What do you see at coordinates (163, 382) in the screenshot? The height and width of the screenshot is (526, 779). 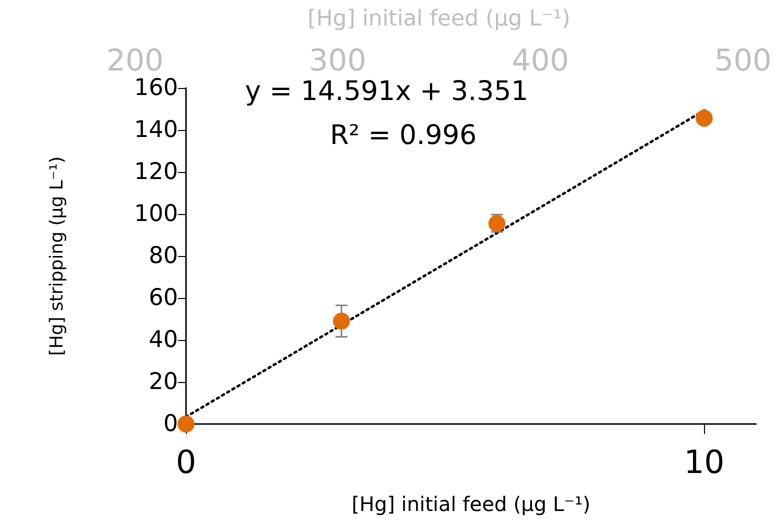 I see `y-tick-label: 20` at bounding box center [163, 382].